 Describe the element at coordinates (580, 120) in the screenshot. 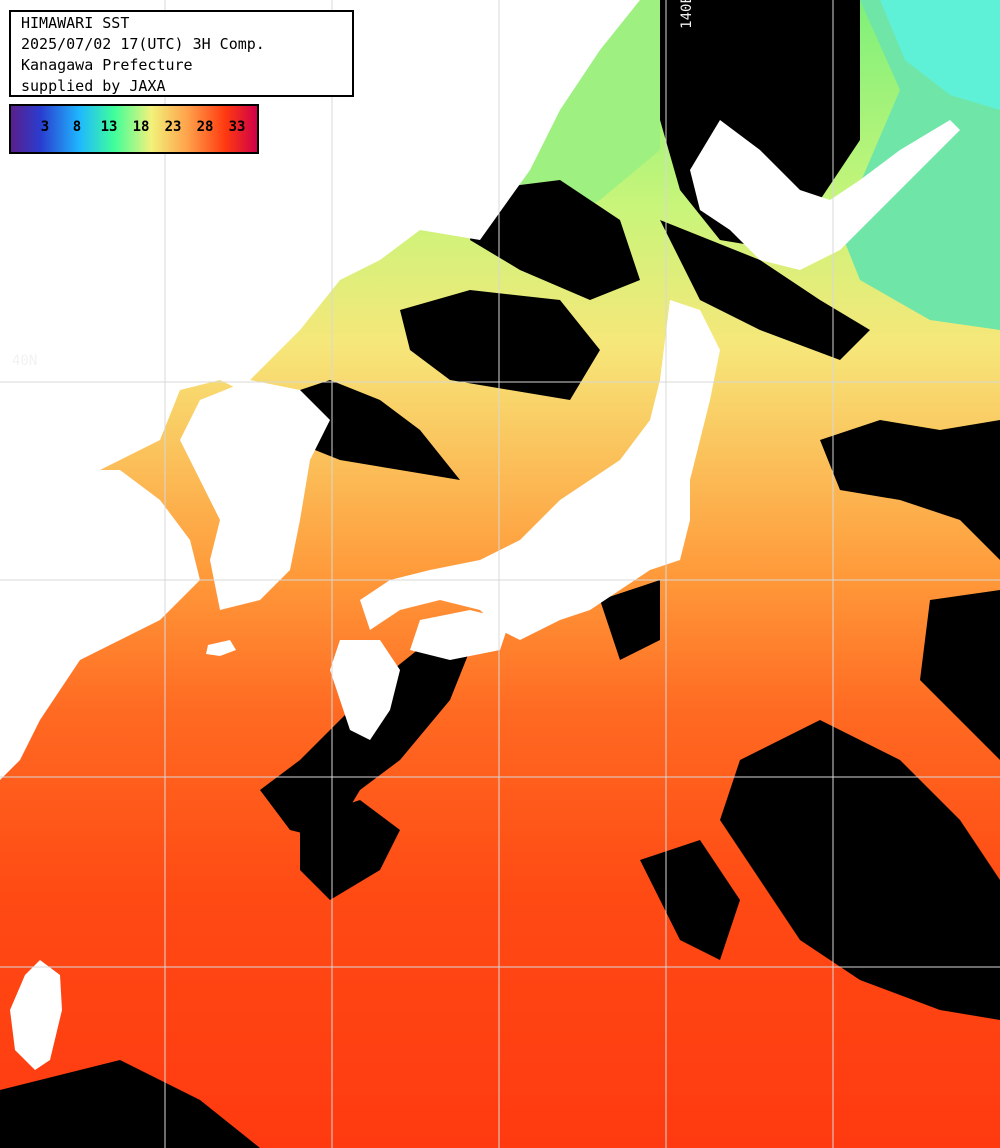

I see `cold-water-japan-sea-north` at that location.